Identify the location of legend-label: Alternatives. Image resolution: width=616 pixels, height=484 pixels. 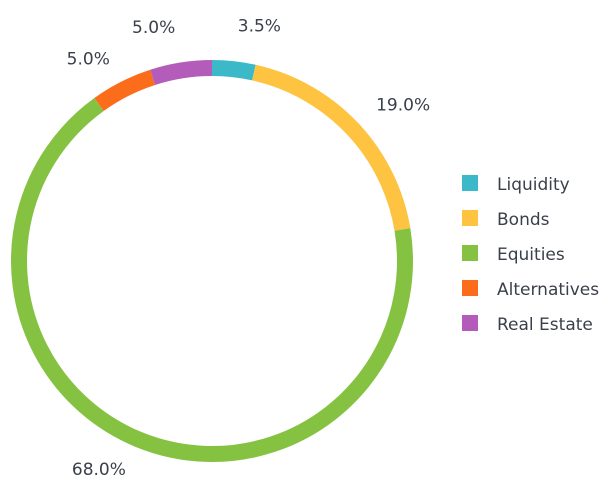
(548, 290).